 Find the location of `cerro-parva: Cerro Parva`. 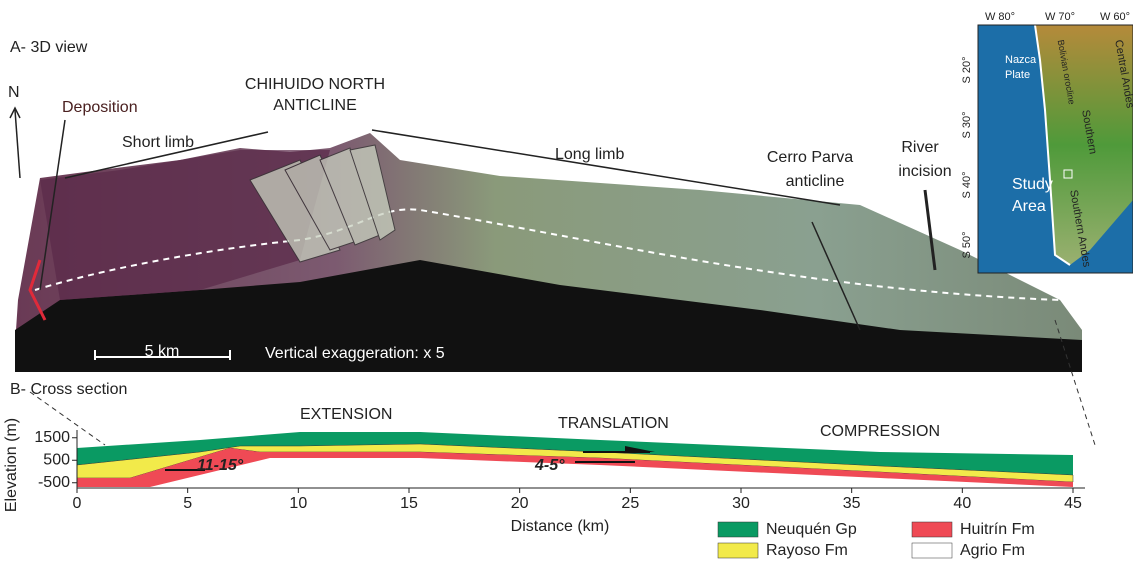

cerro-parva: Cerro Parva is located at coordinates (810, 157).